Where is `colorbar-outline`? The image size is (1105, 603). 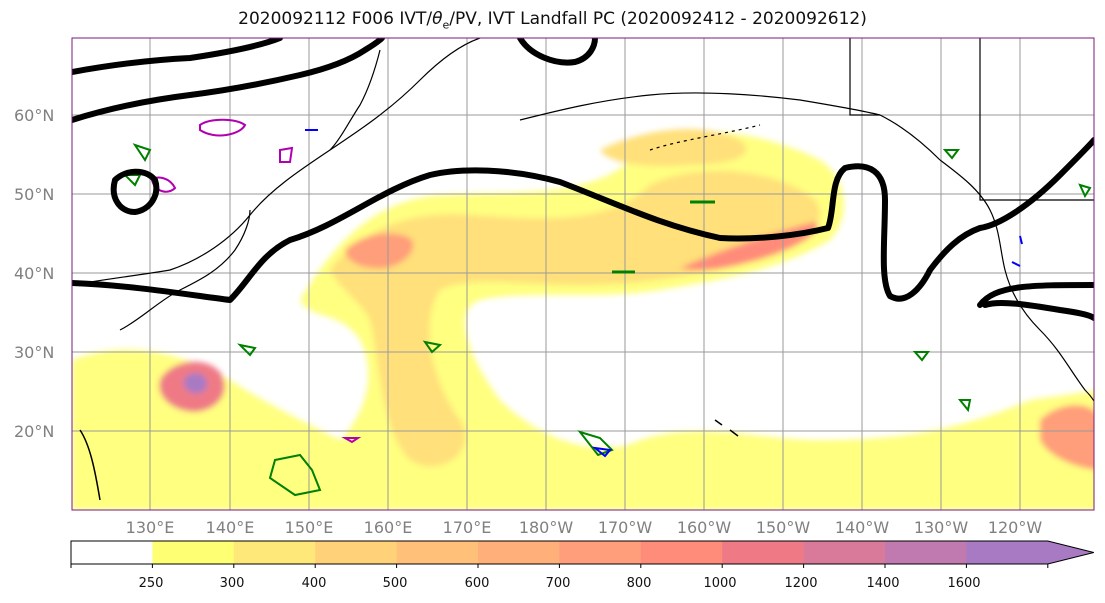 colorbar-outline is located at coordinates (582, 552).